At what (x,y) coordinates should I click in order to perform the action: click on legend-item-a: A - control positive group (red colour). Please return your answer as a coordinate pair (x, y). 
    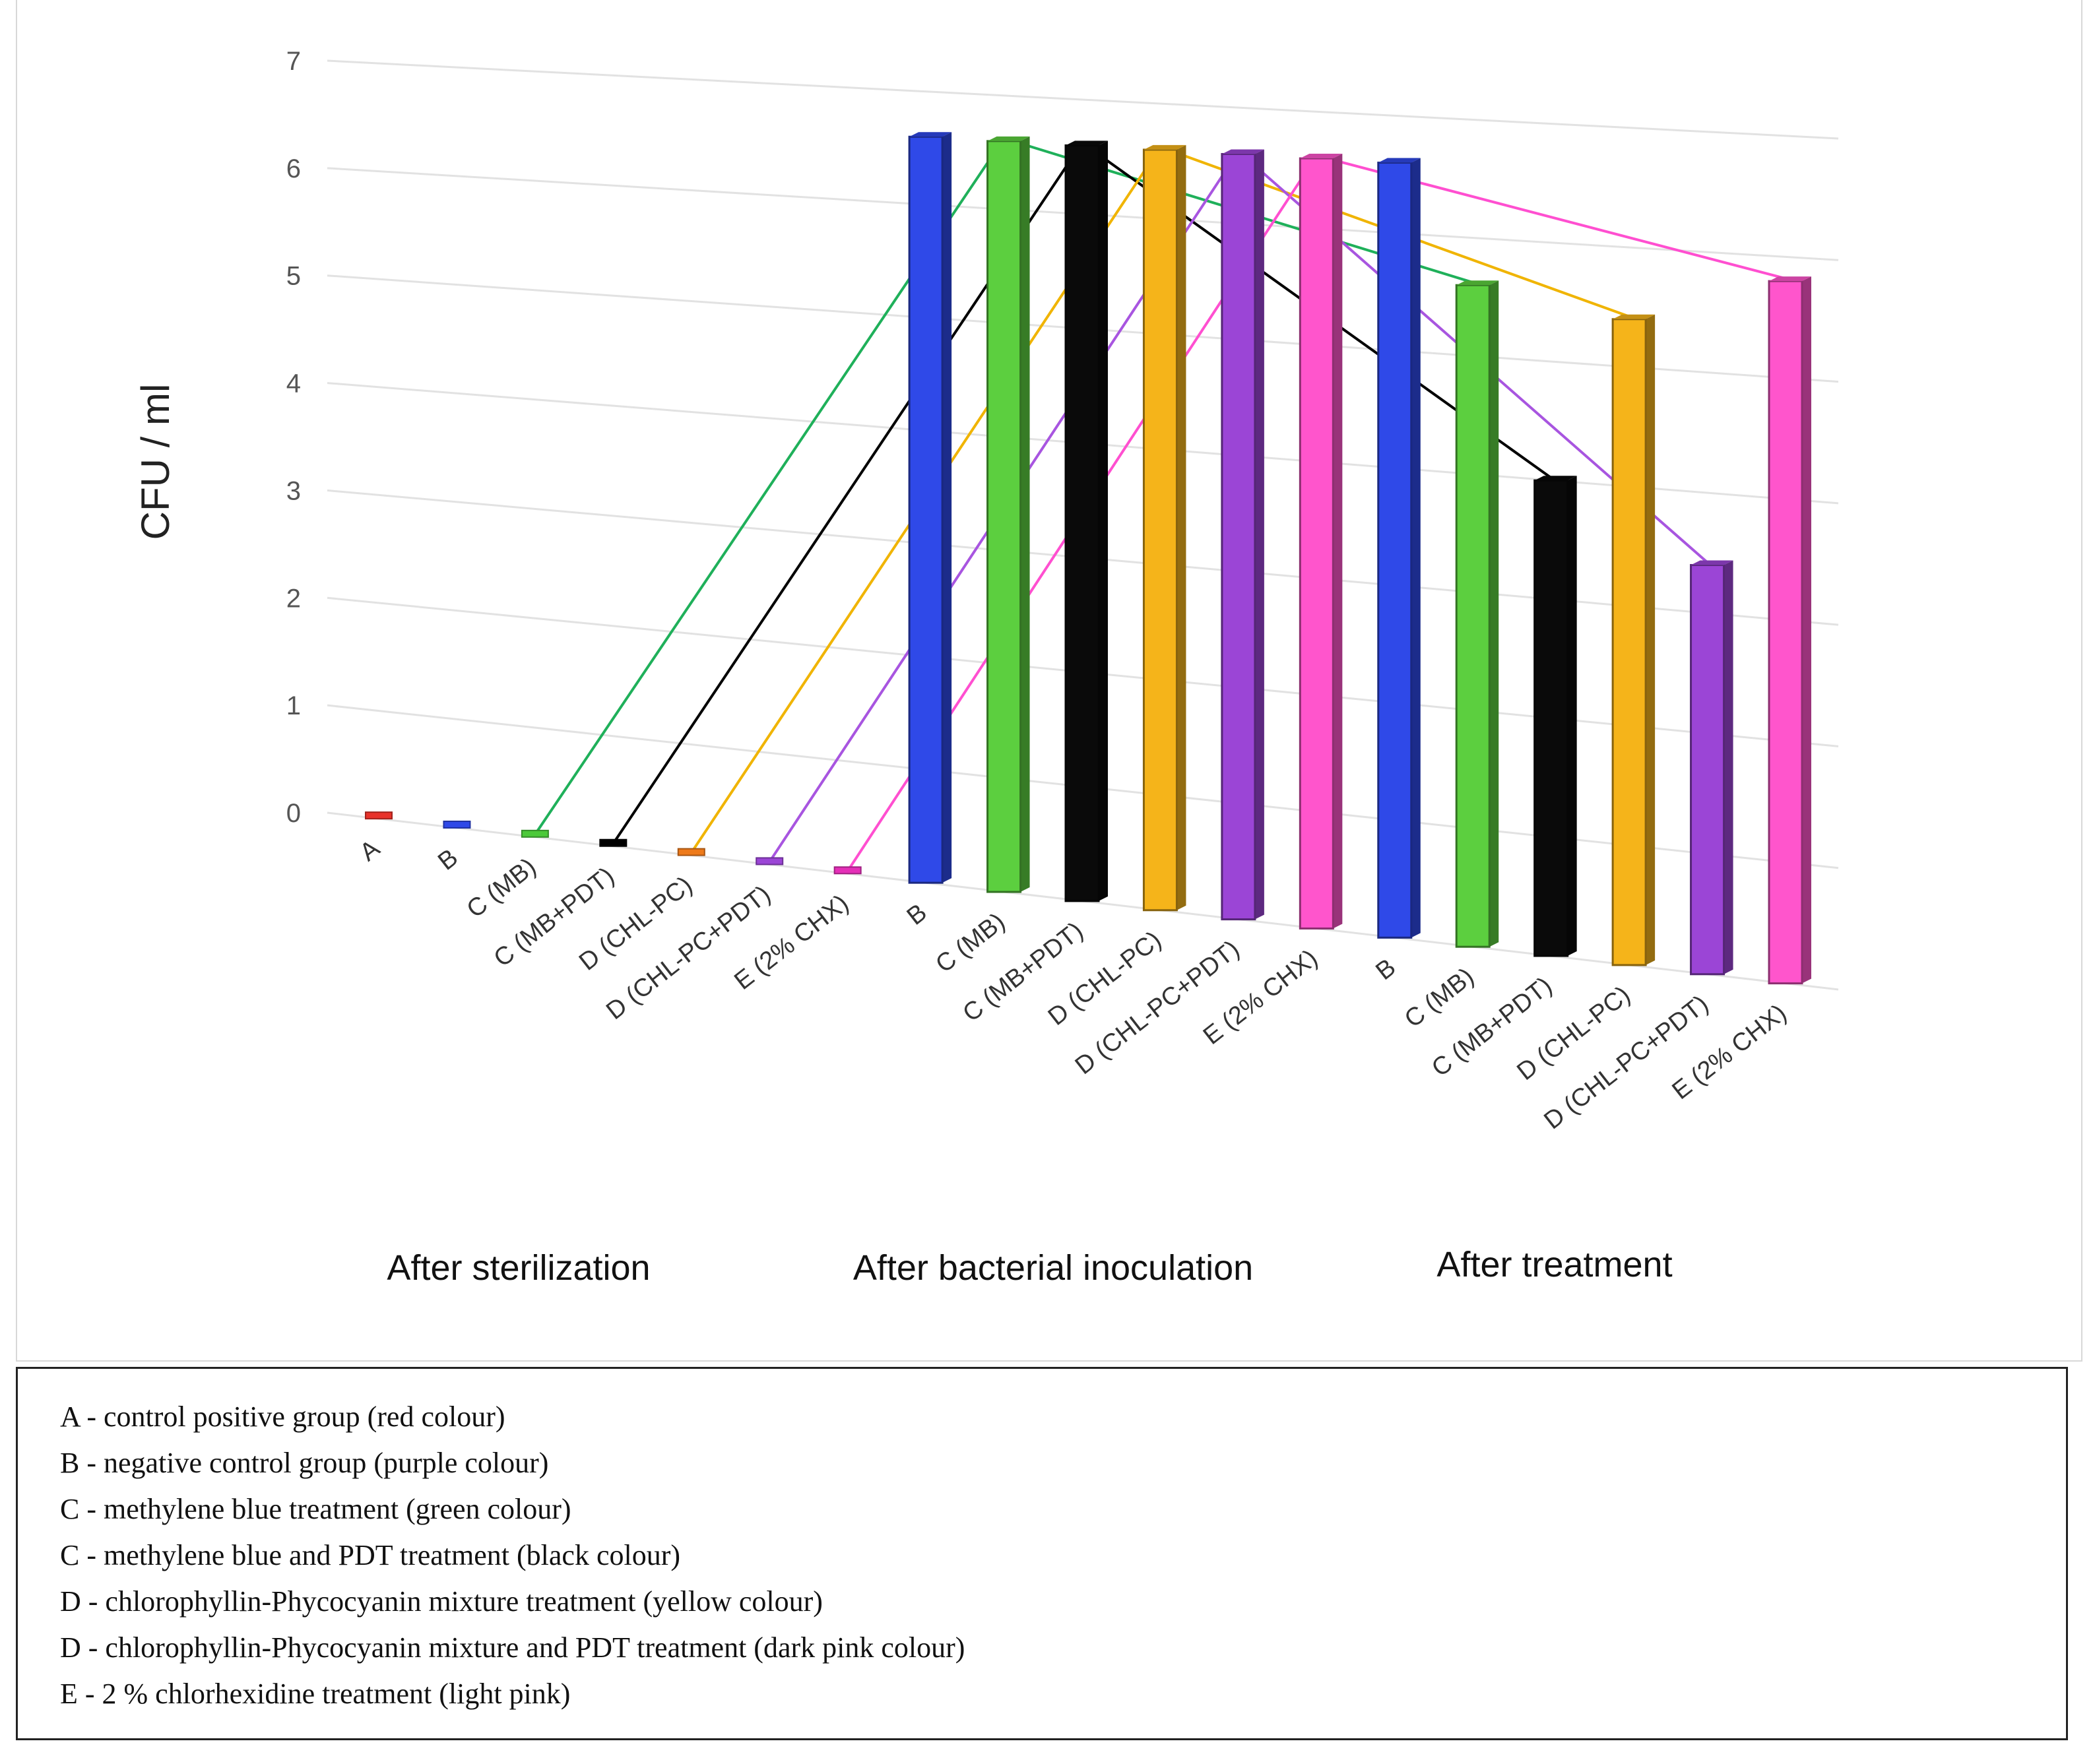
    Looking at the image, I should click on (282, 1417).